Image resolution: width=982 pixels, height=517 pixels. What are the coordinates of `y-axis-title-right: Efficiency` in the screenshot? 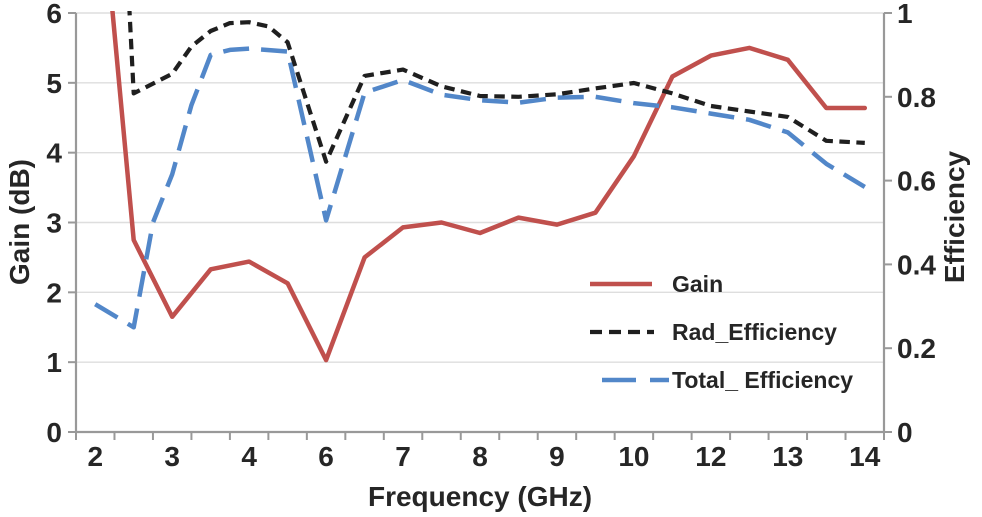 It's located at (954, 217).